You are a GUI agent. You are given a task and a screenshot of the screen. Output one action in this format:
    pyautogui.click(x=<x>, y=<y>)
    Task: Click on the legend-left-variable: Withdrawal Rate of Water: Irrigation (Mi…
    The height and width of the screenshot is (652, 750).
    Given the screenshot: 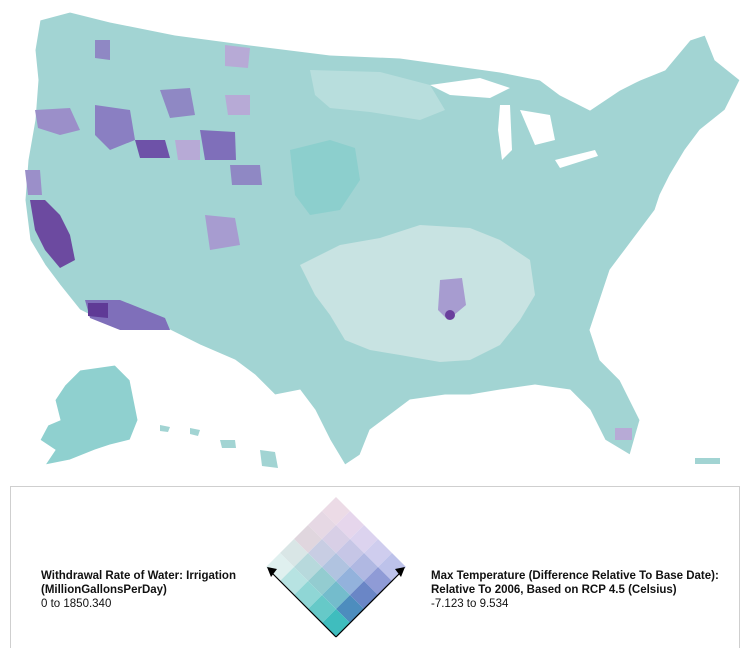 What is the action you would take?
    pyautogui.click(x=156, y=590)
    